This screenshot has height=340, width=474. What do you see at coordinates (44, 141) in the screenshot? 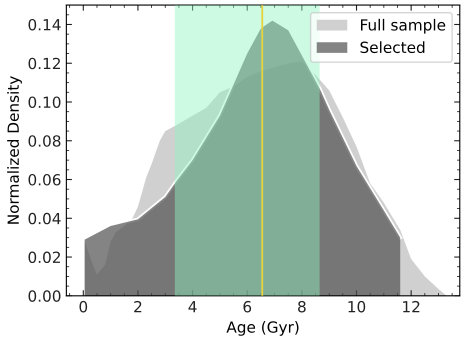
I see `y-tick-label: 0.08` at bounding box center [44, 141].